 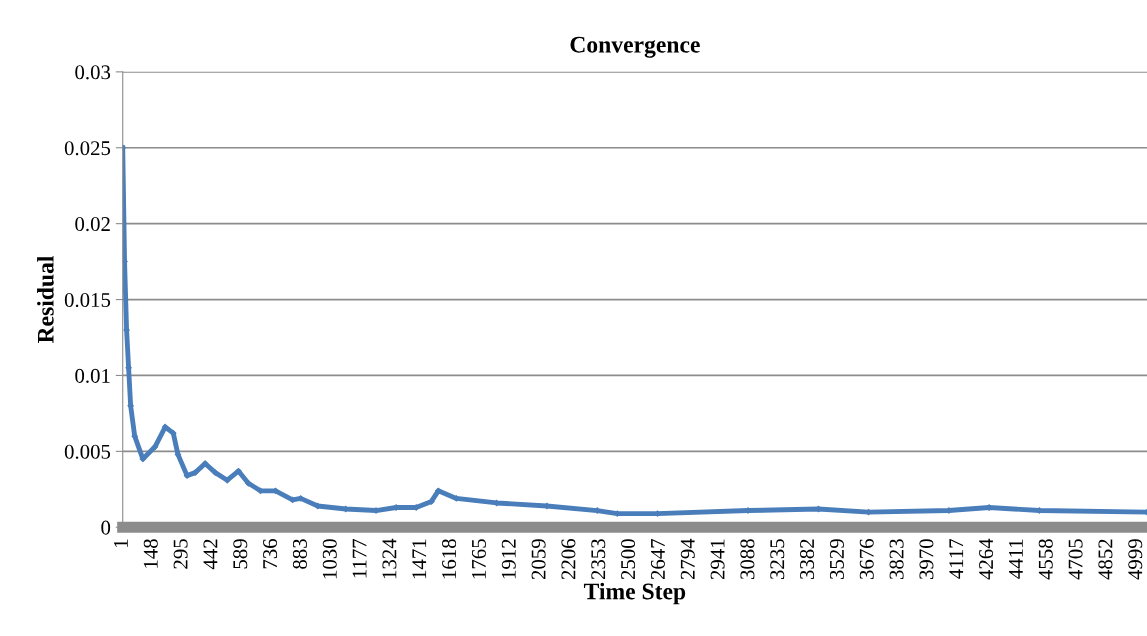 What do you see at coordinates (270, 553) in the screenshot?
I see `x-tick-label: 736` at bounding box center [270, 553].